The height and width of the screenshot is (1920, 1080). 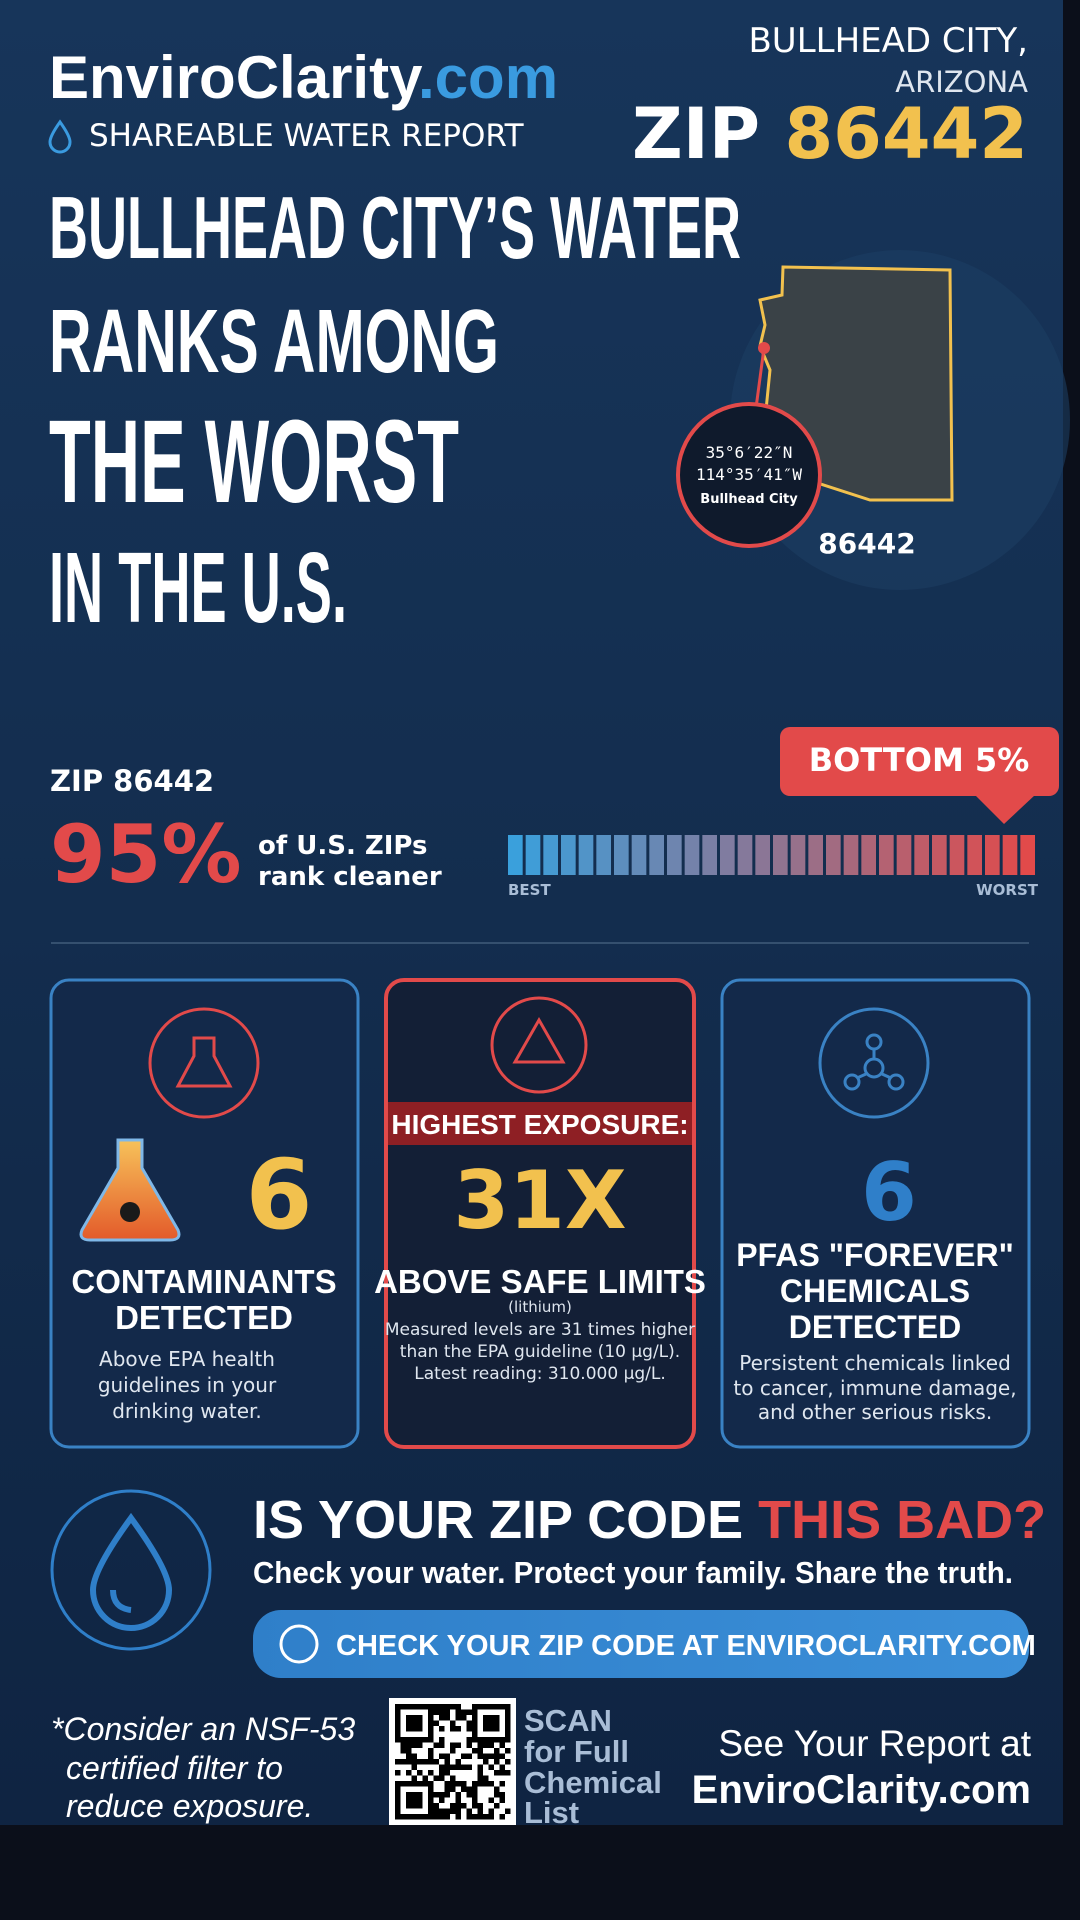 What do you see at coordinates (888, 41) in the screenshot?
I see `city: BULLHEAD CITY,` at bounding box center [888, 41].